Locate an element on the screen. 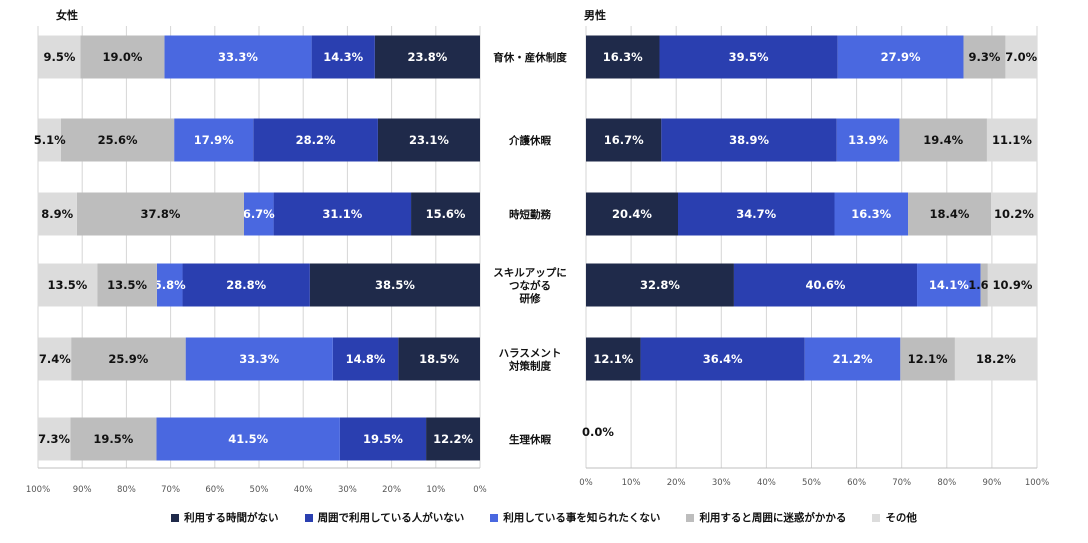 The width and height of the screenshot is (1088, 543). female-data-label: 14.8% is located at coordinates (366, 359).